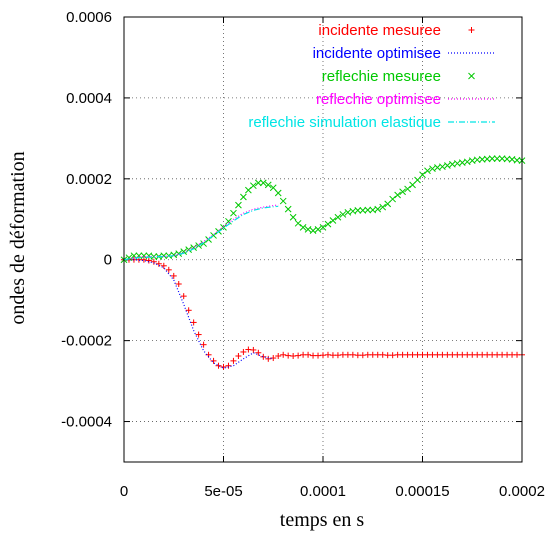 This screenshot has height=533, width=555. I want to click on x-tick-label: 0.0001, so click(323, 491).